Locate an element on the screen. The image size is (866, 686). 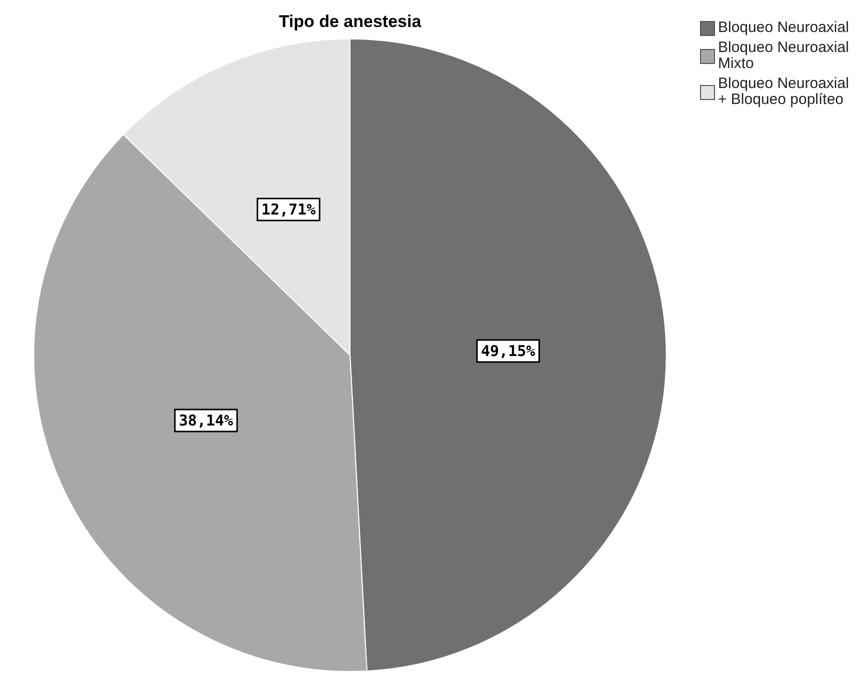
data-label: 38,14% is located at coordinates (206, 420).